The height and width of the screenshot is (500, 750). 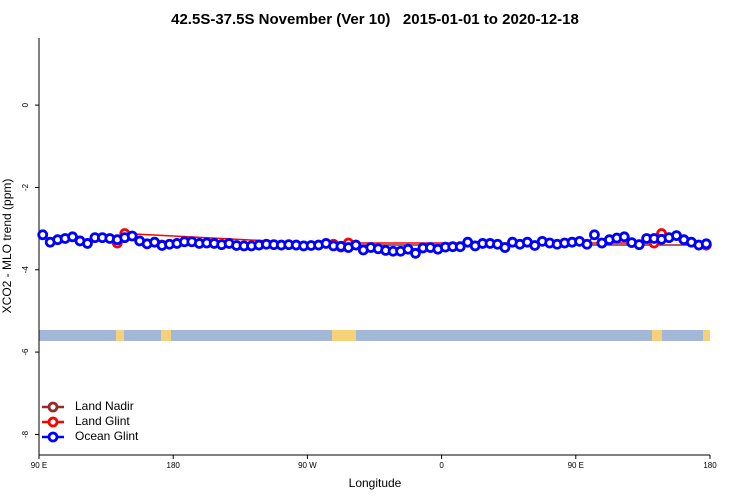 I want to click on x-axis-label: Longitude, so click(x=375, y=483).